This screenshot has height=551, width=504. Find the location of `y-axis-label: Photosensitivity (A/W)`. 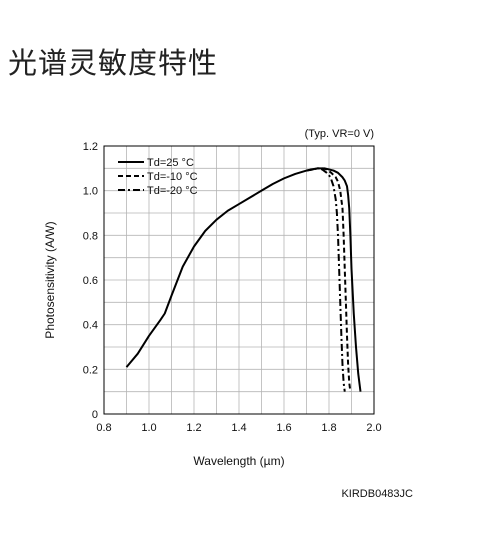

y-axis-label: Photosensitivity (A/W) is located at coordinates (50, 279).